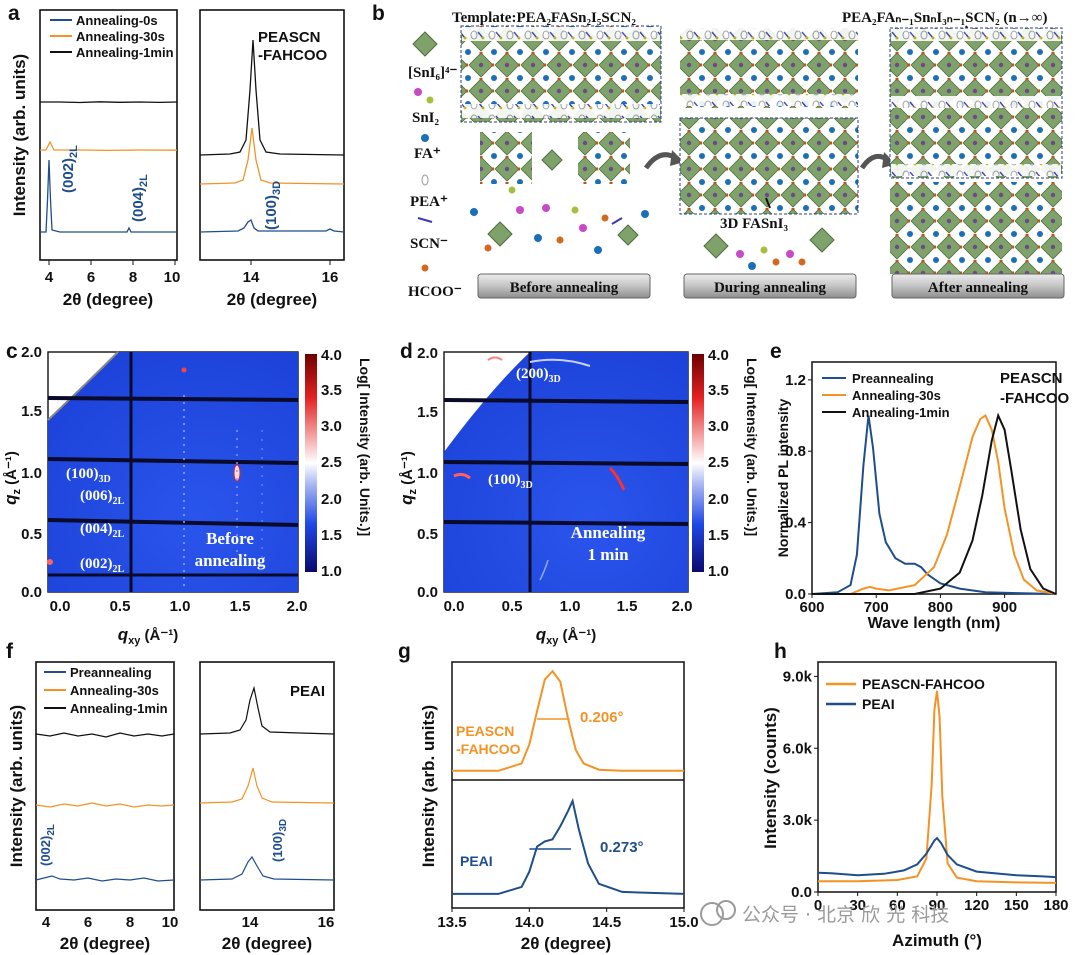 The image size is (1080, 955). I want to click on panel-c-xtick-1: 0.5, so click(120, 606).